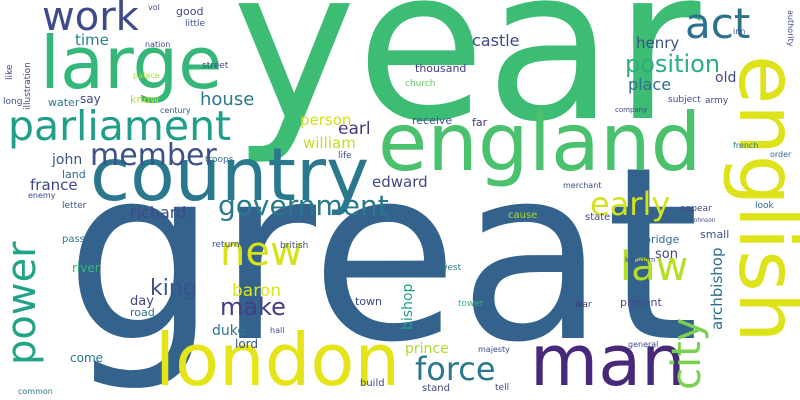 This screenshot has height=400, width=800. What do you see at coordinates (630, 204) in the screenshot?
I see `word: early` at bounding box center [630, 204].